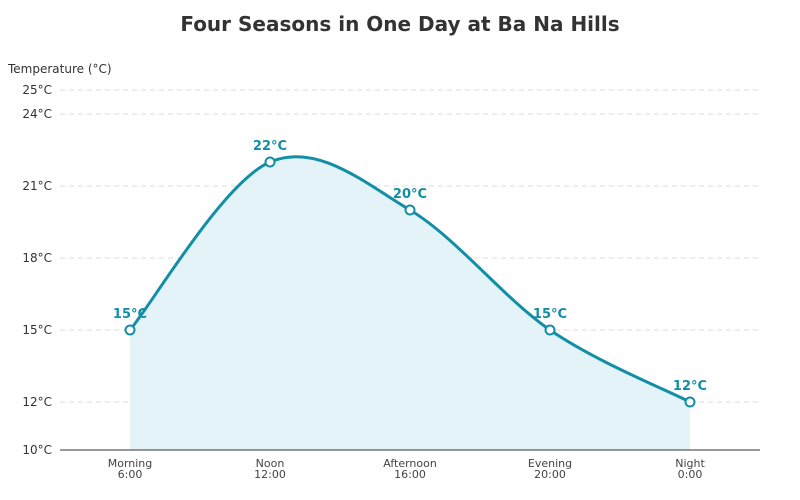 The height and width of the screenshot is (500, 800). I want to click on x-tick-label: Morning, so click(130, 463).